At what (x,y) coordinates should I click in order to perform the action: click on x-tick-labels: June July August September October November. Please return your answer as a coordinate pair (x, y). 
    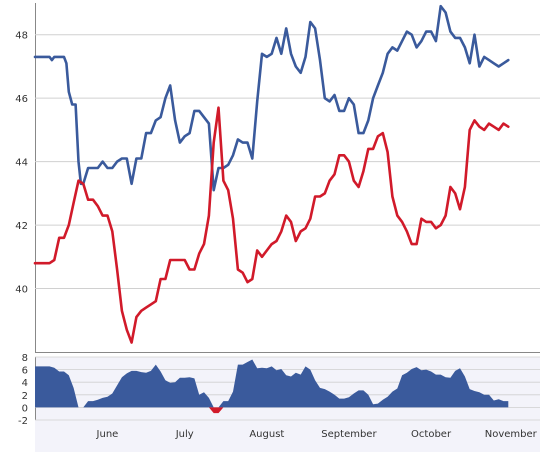
    Looking at the image, I should click on (317, 434).